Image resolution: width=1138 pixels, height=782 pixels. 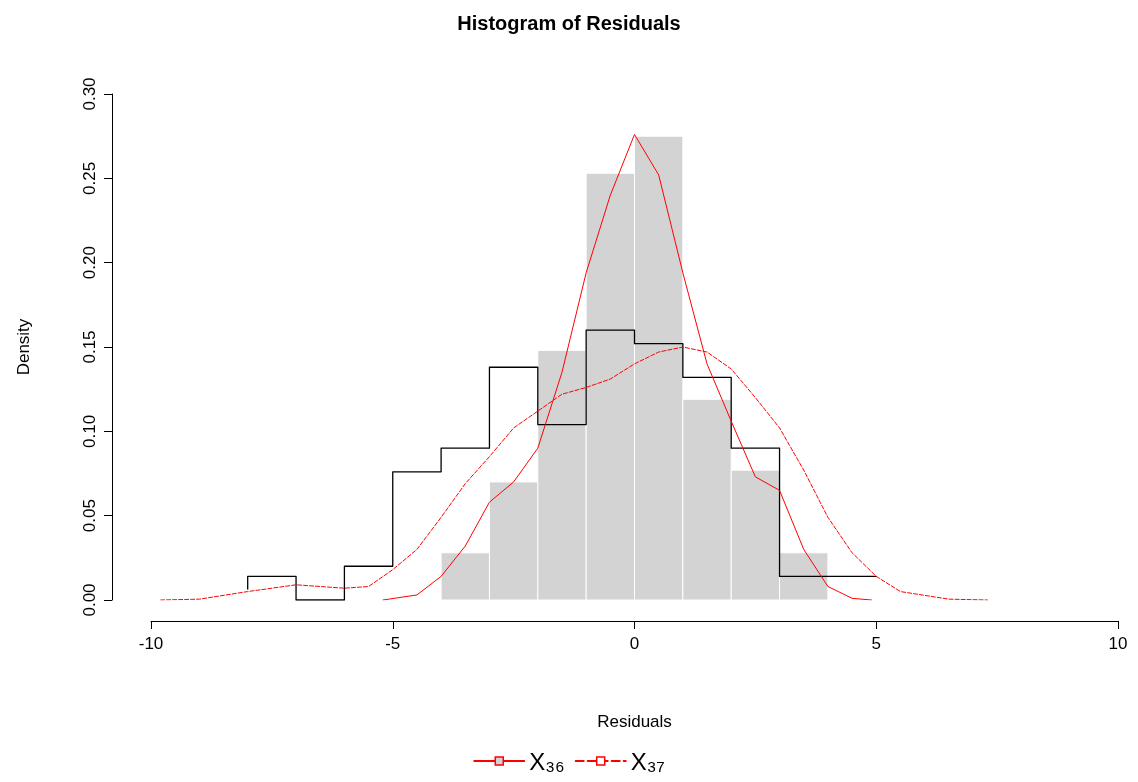 I want to click on y-tick-label: 0.00, so click(x=89, y=600).